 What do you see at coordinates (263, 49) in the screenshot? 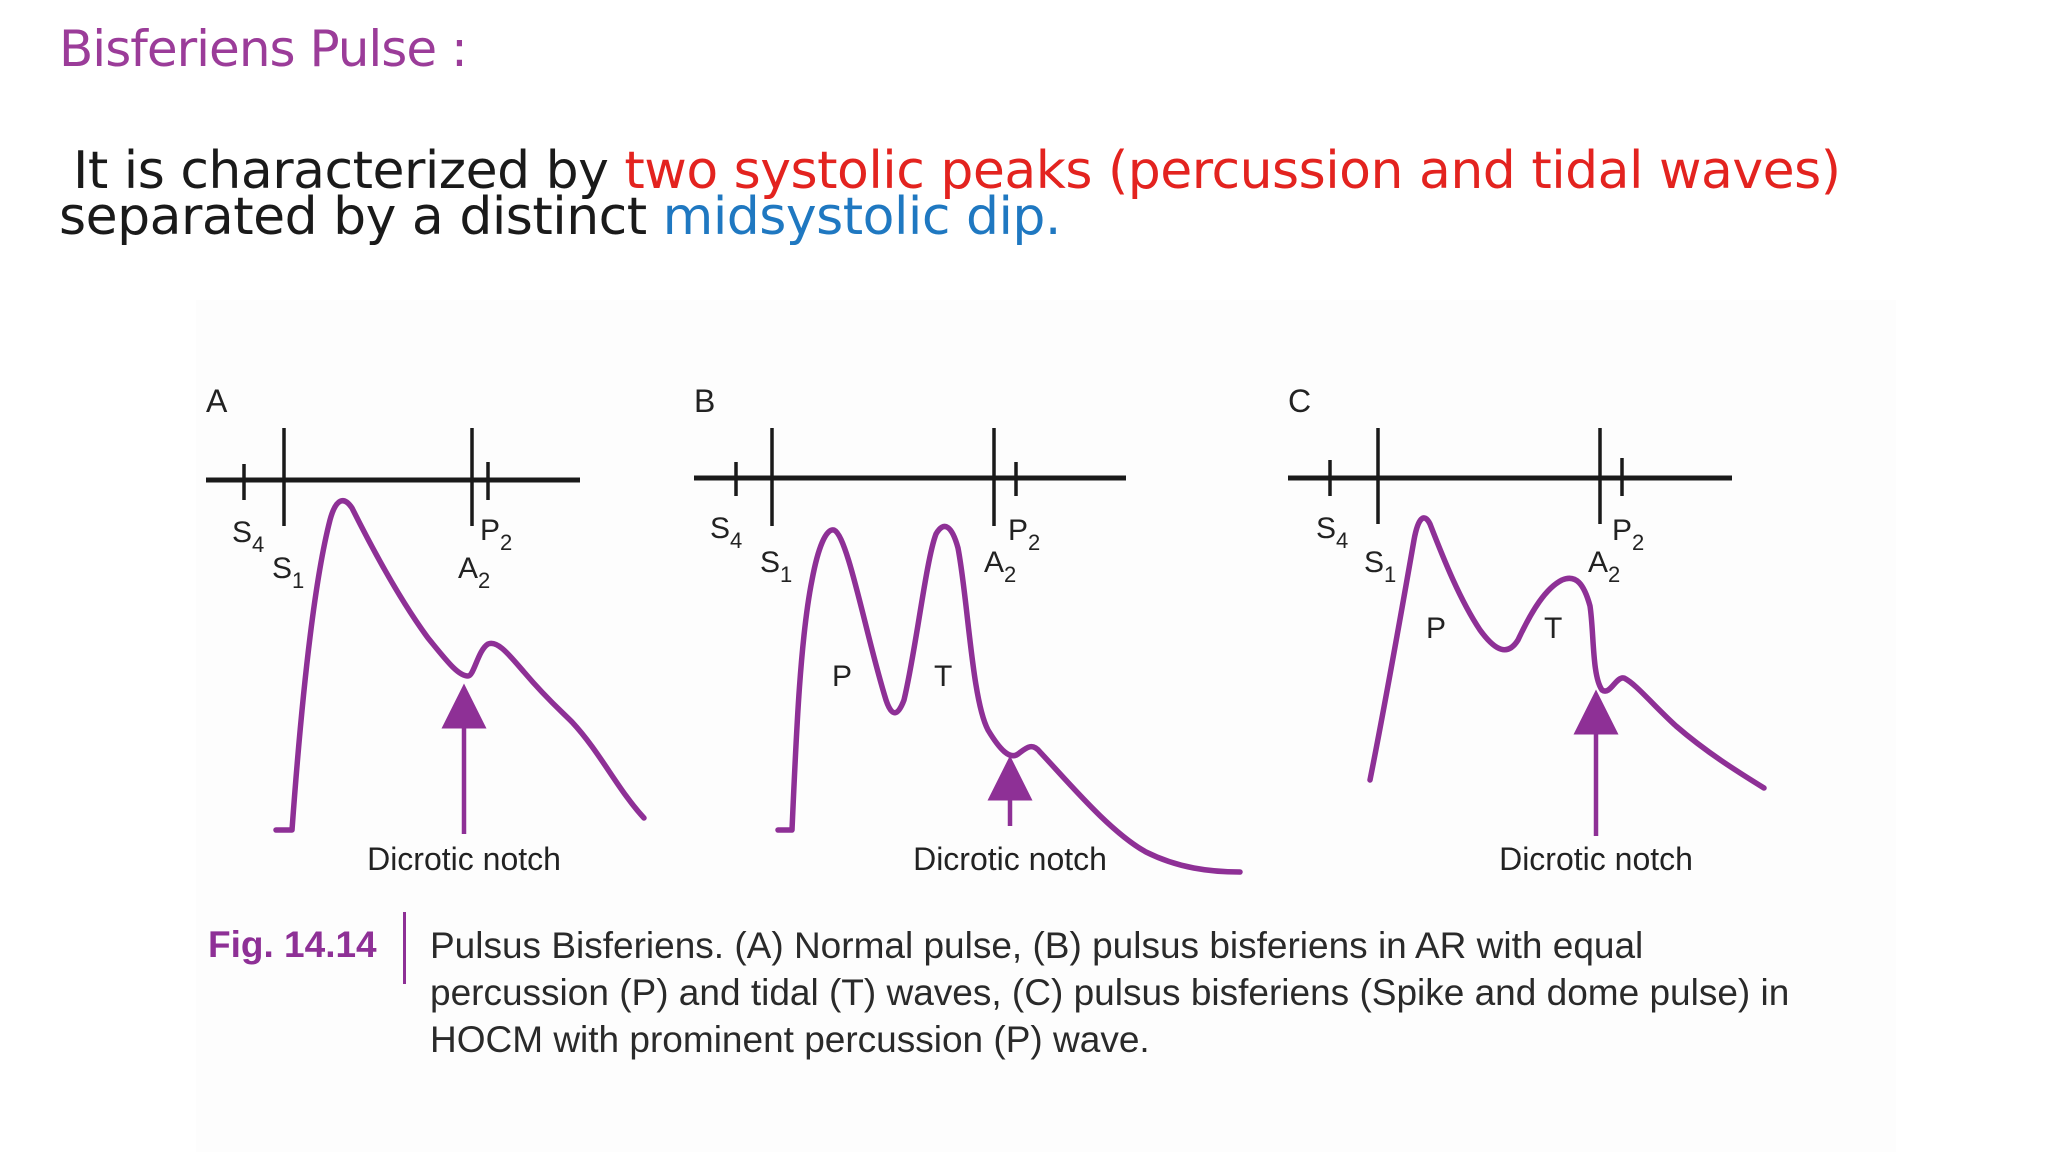
I see `slide-title: Bisferiens Pulse :` at bounding box center [263, 49].